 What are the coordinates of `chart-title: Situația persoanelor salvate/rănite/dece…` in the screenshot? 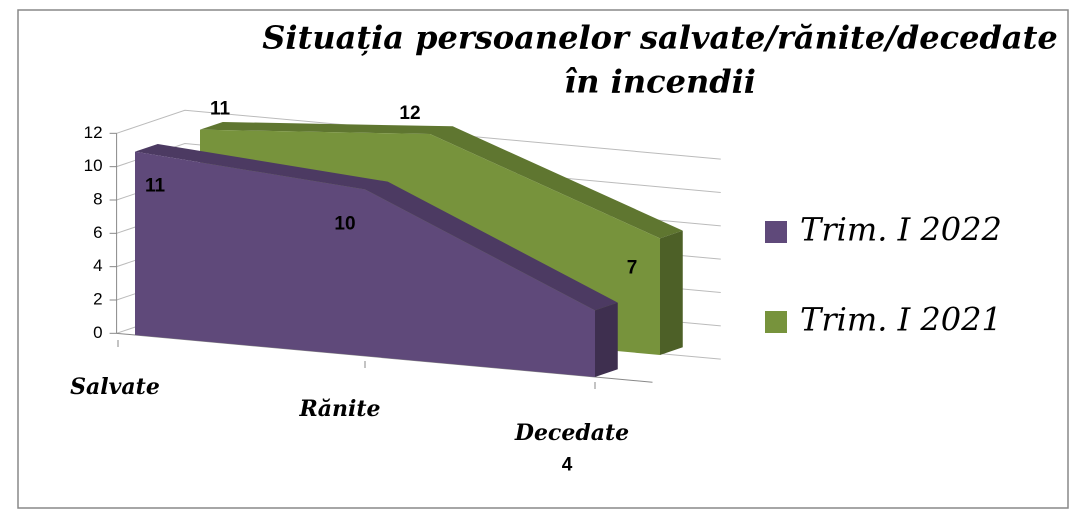 It's located at (659, 38).